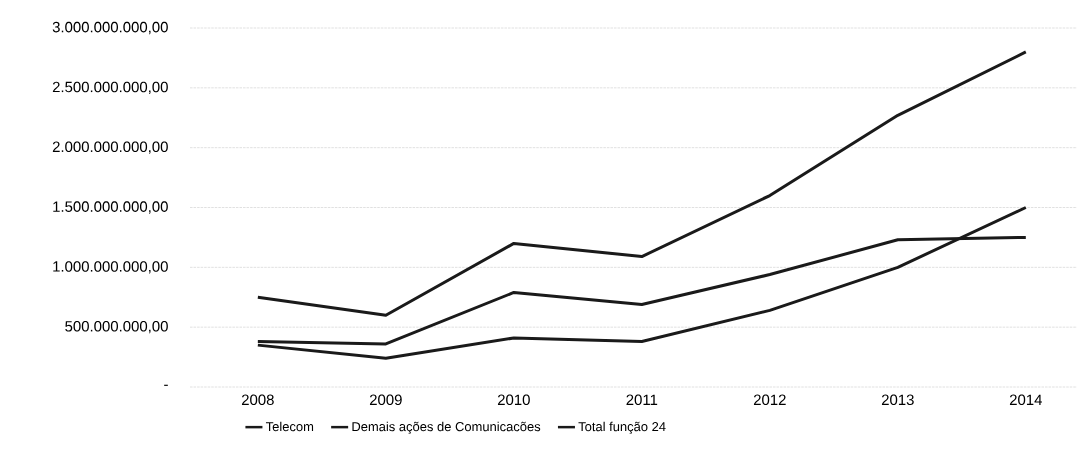 The height and width of the screenshot is (450, 1077). Describe the element at coordinates (110, 267) in the screenshot. I see `y-tick-label: 1.000.000.000,00` at that location.